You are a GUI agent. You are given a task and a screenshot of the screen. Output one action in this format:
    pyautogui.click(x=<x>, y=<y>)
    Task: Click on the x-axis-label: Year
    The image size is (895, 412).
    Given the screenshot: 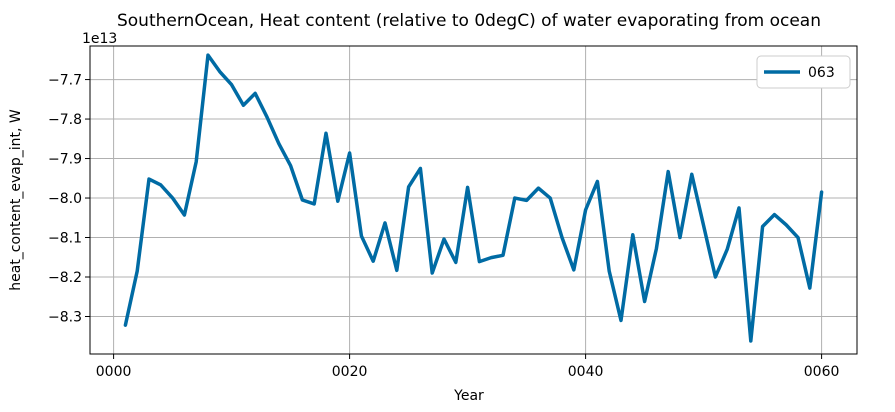 What is the action you would take?
    pyautogui.click(x=468, y=396)
    